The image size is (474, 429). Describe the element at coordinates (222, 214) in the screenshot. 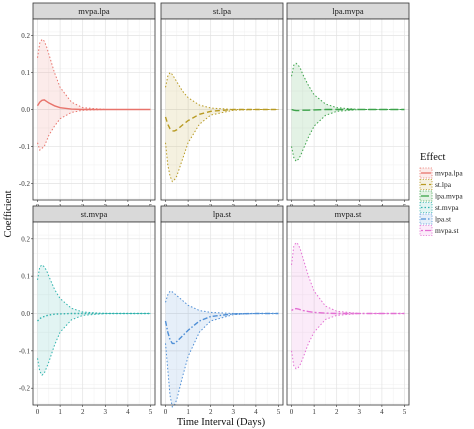

I see `panel-strip-label: lpa.st` at that location.